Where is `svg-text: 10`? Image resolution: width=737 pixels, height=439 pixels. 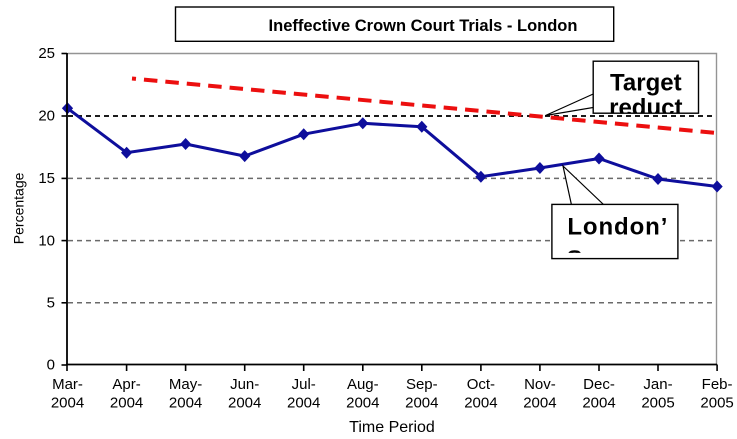 svg-text: 10 is located at coordinates (46, 240).